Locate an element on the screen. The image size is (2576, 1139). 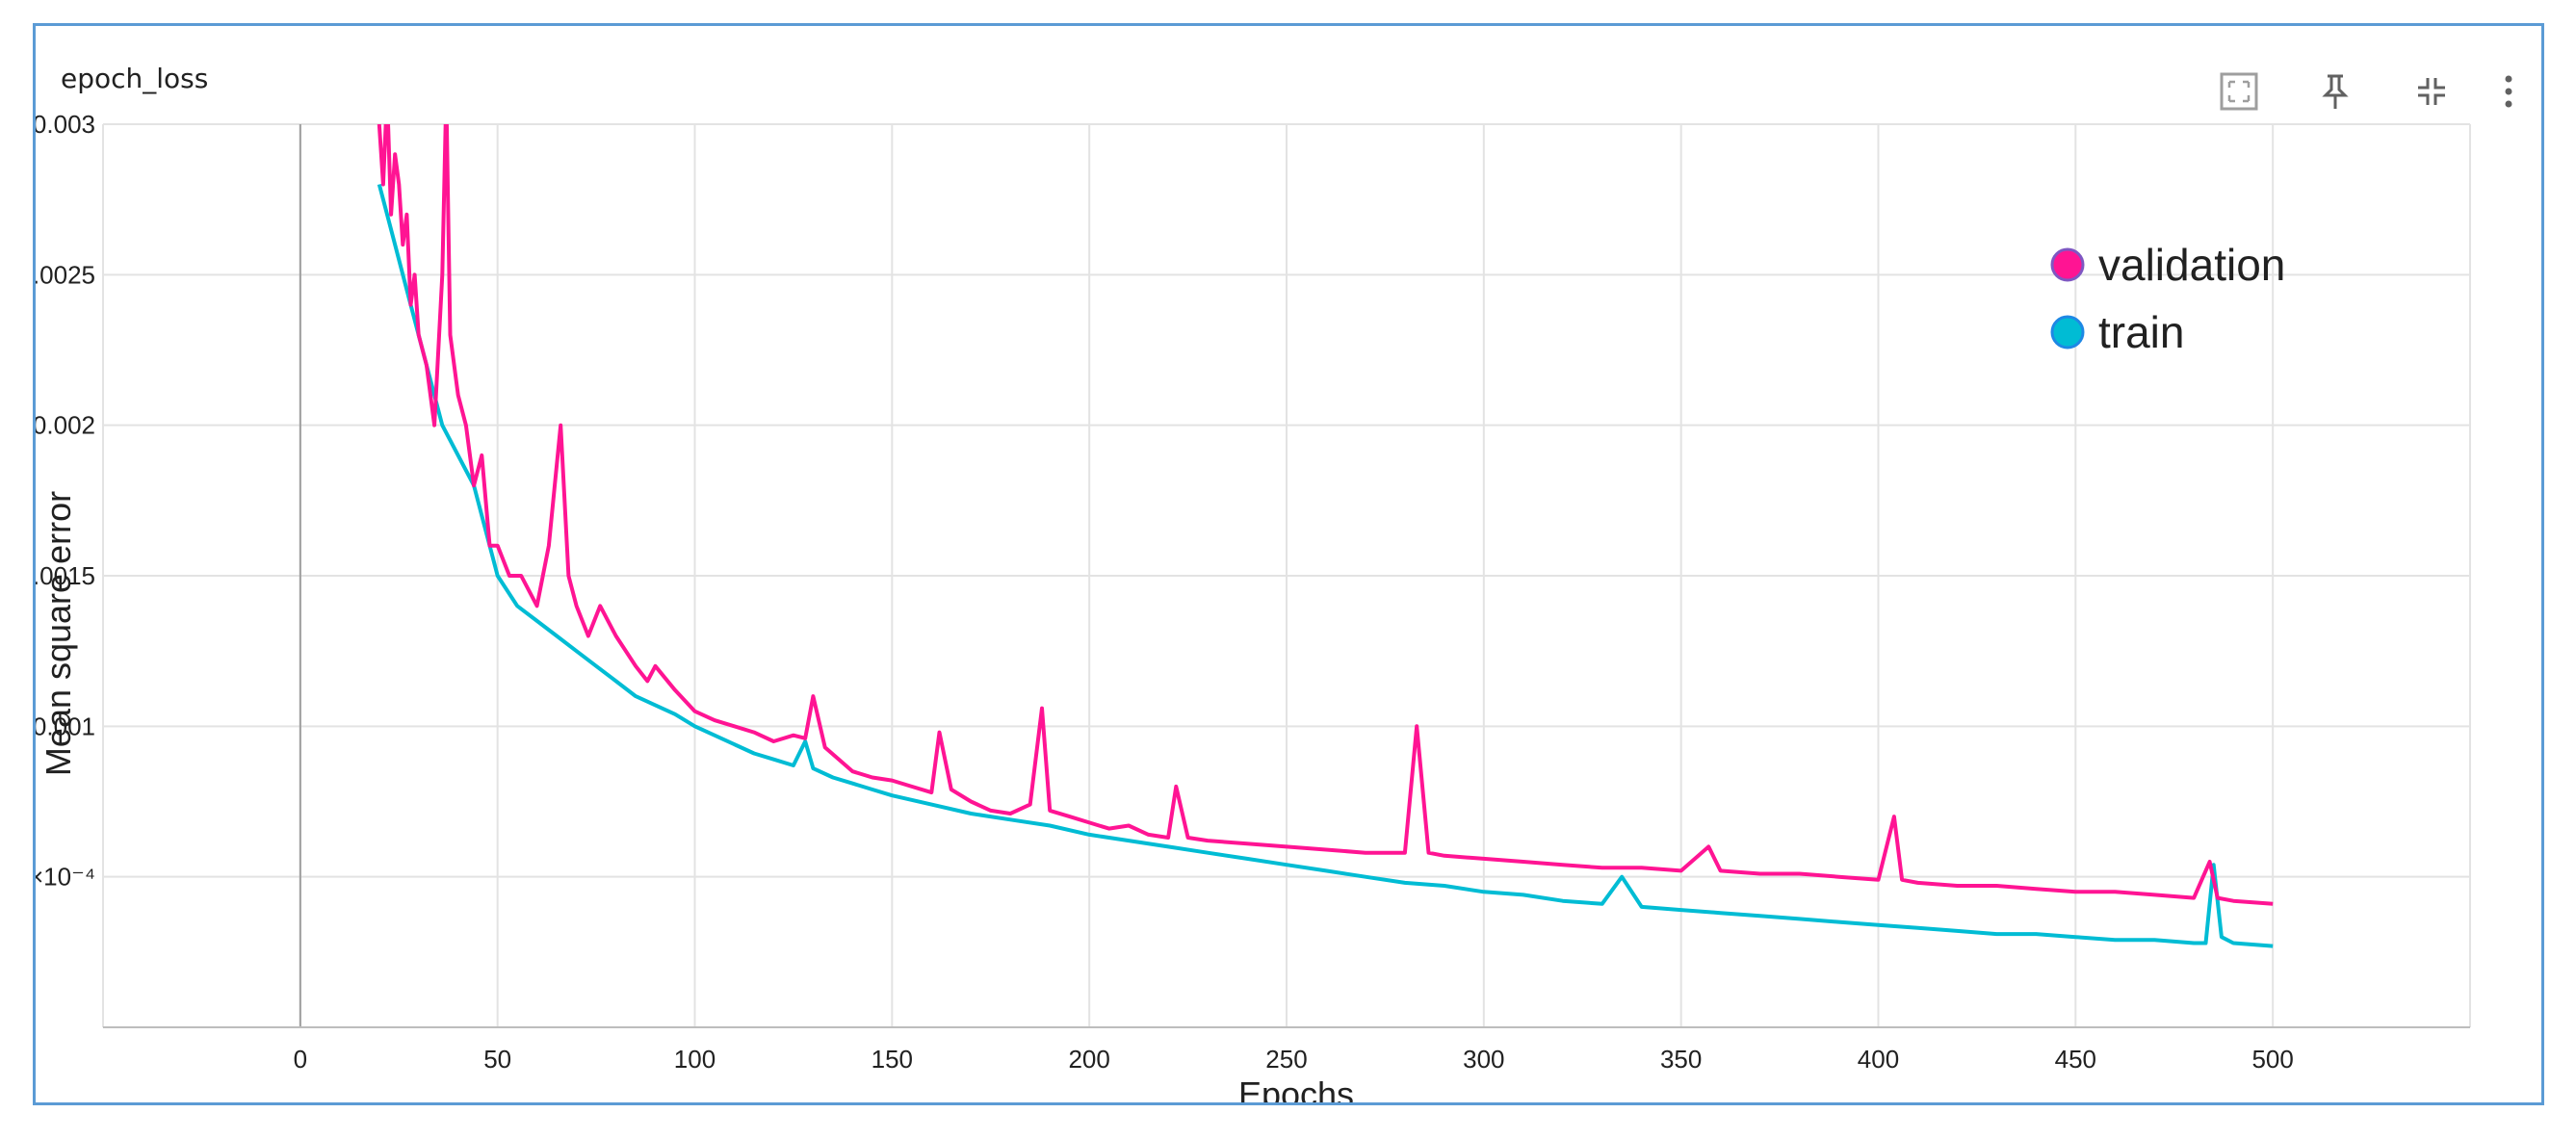
x-tick-label: 50 is located at coordinates (497, 1059).